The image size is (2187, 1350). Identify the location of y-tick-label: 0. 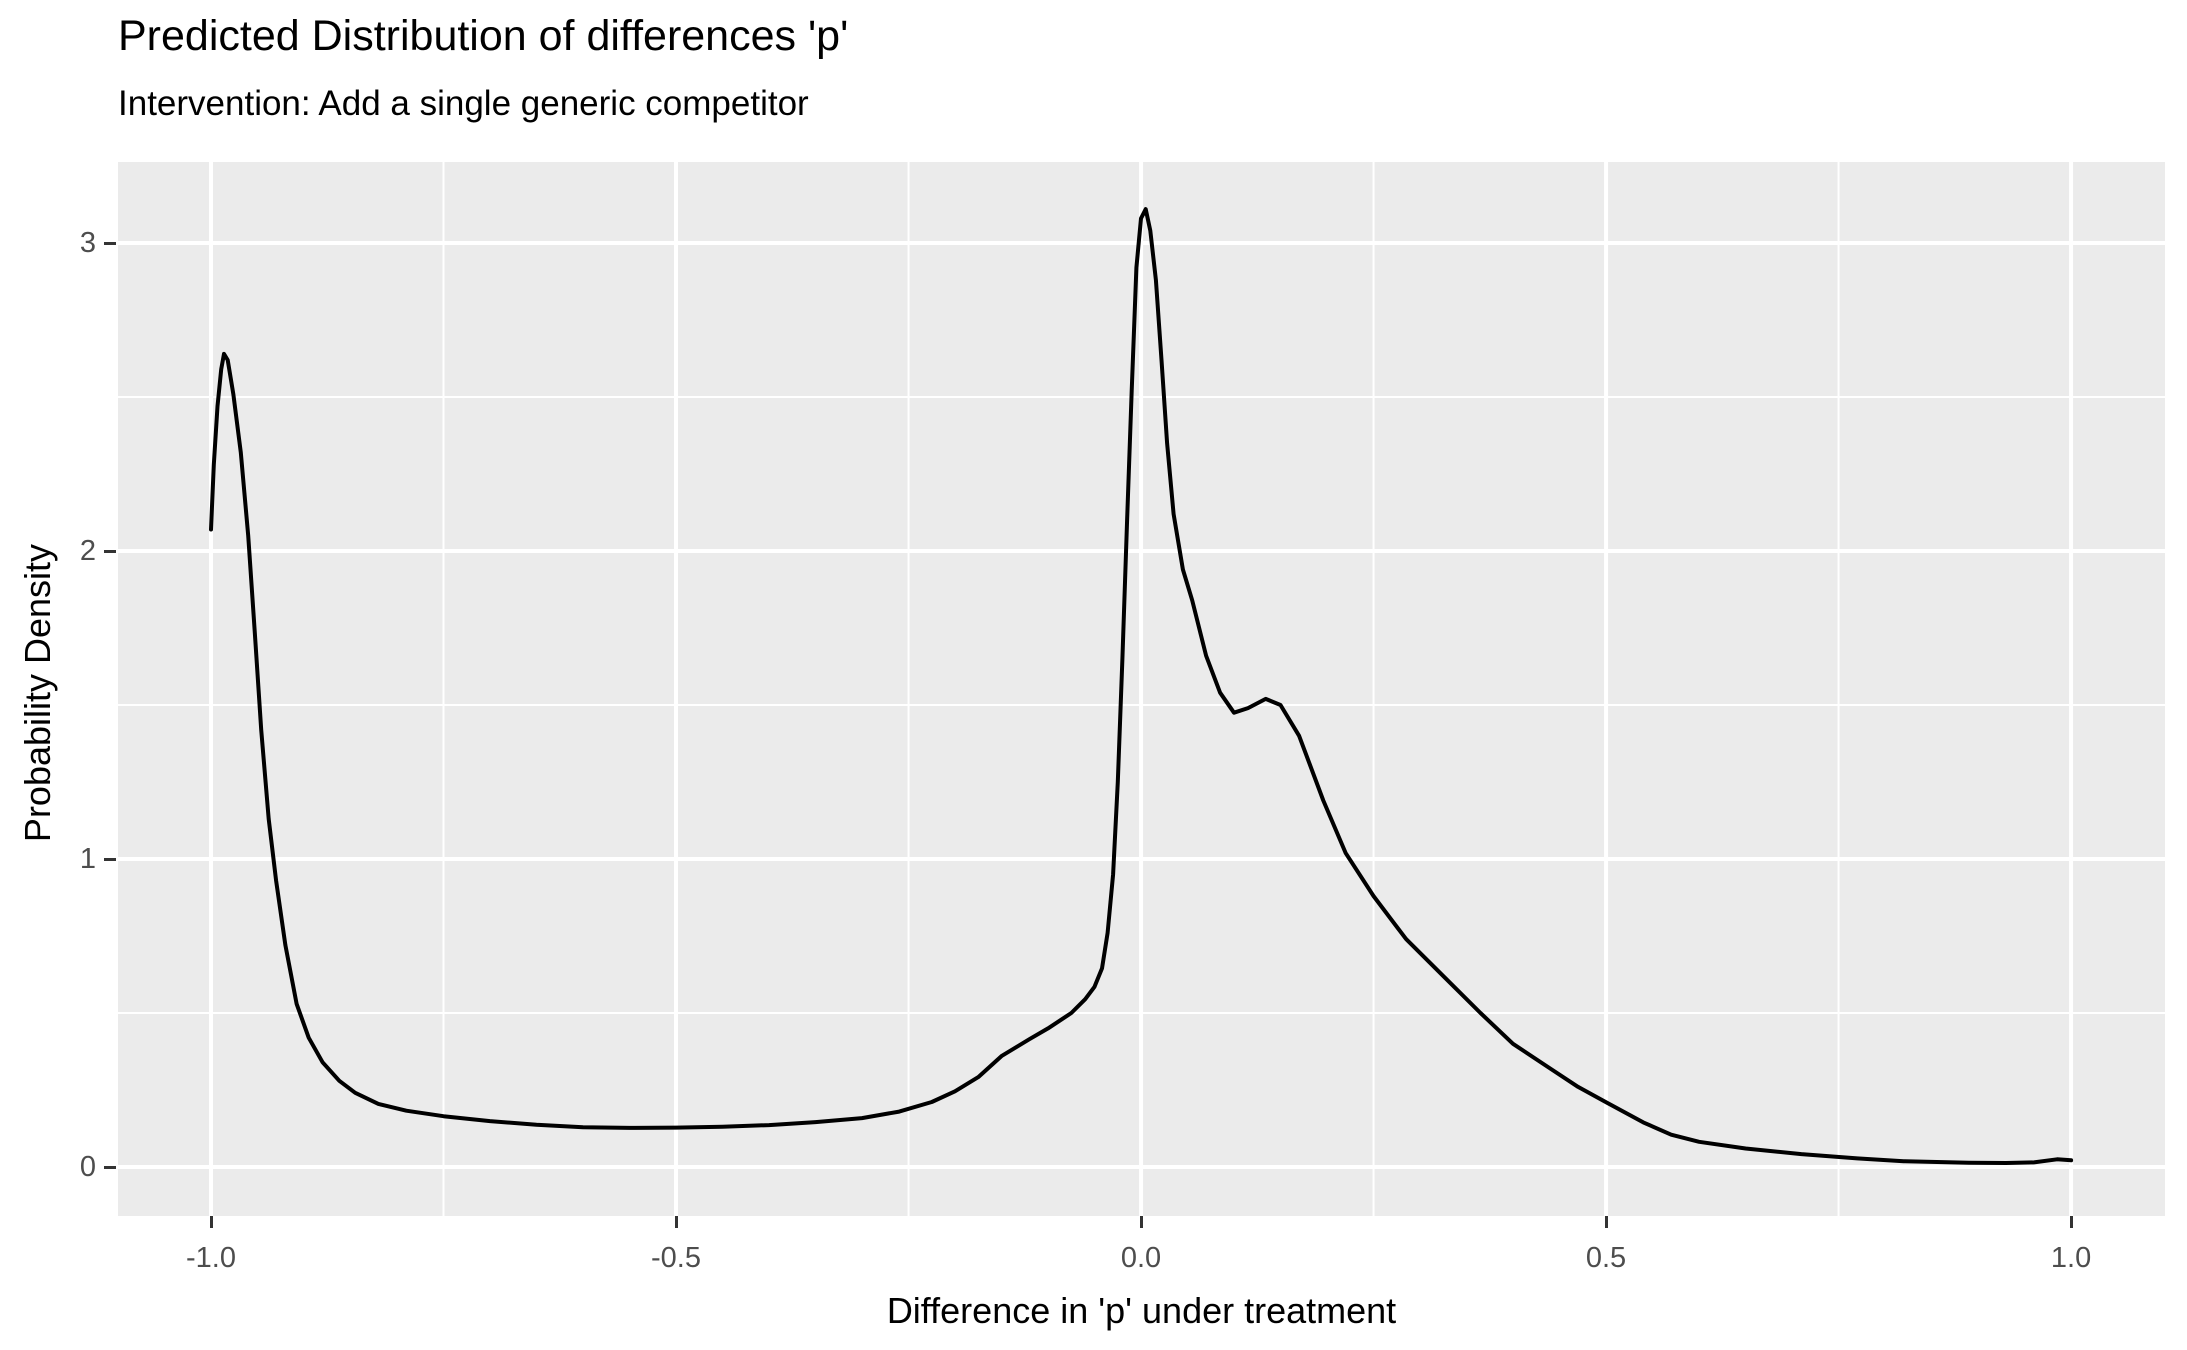
(87, 1166).